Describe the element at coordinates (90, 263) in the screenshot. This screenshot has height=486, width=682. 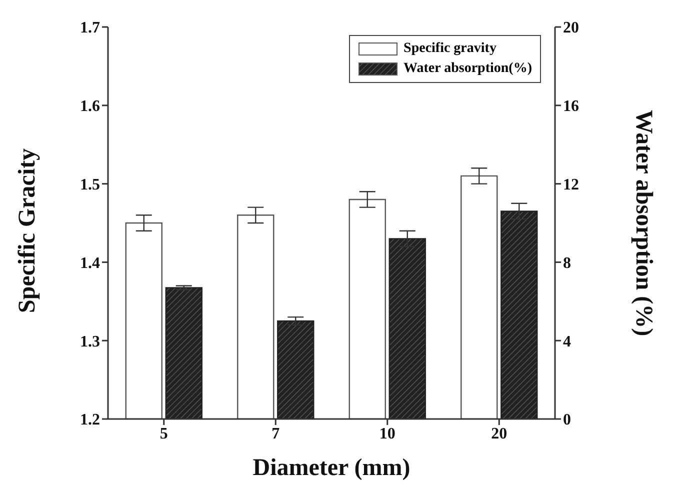
I see `y-tick-label: 1.4` at that location.